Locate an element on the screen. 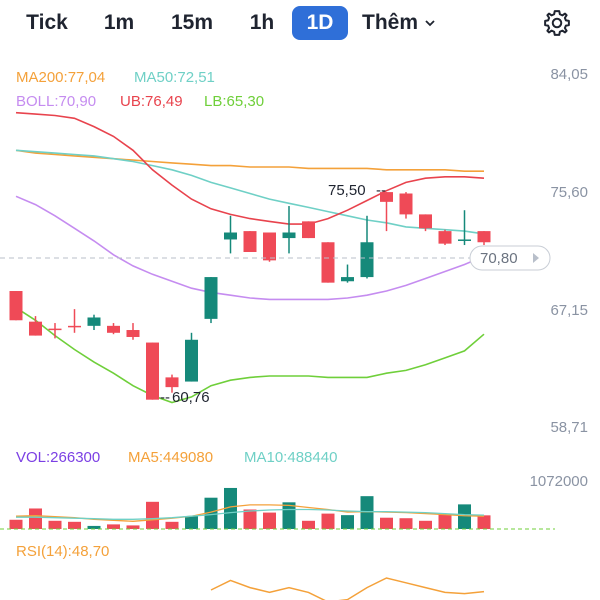  line-boll is located at coordinates (250, 248).